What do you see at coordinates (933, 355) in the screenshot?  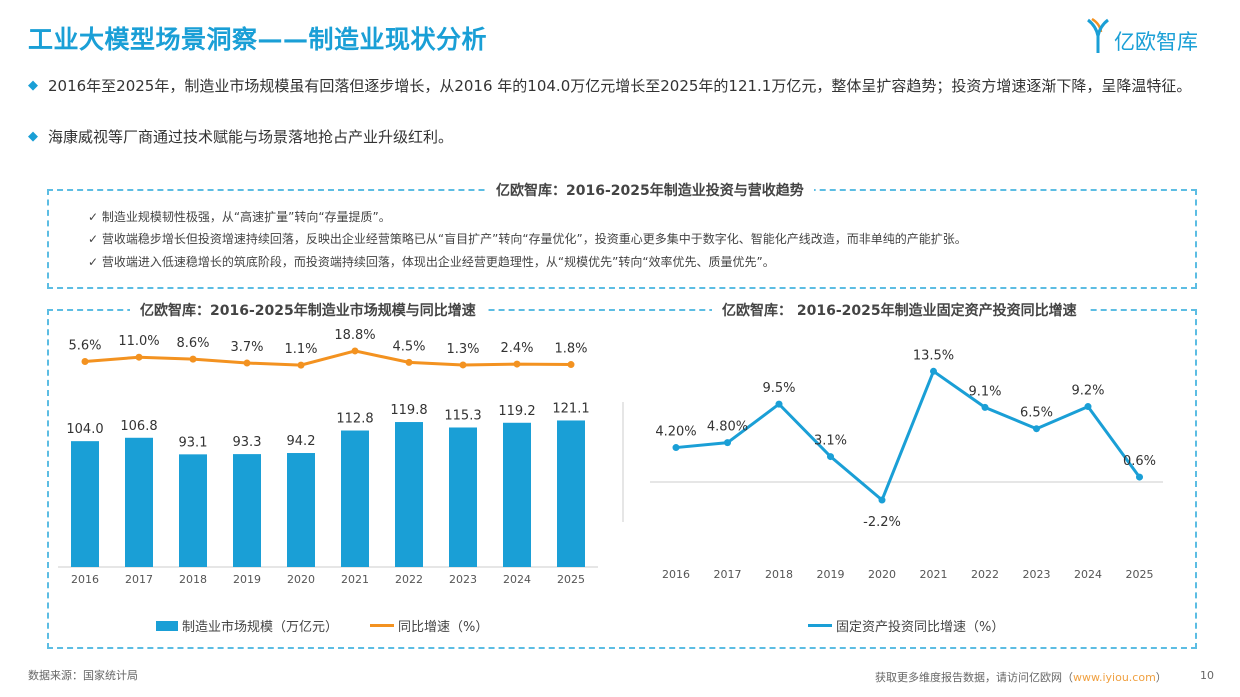 I see `investment-label: 13.5%` at bounding box center [933, 355].